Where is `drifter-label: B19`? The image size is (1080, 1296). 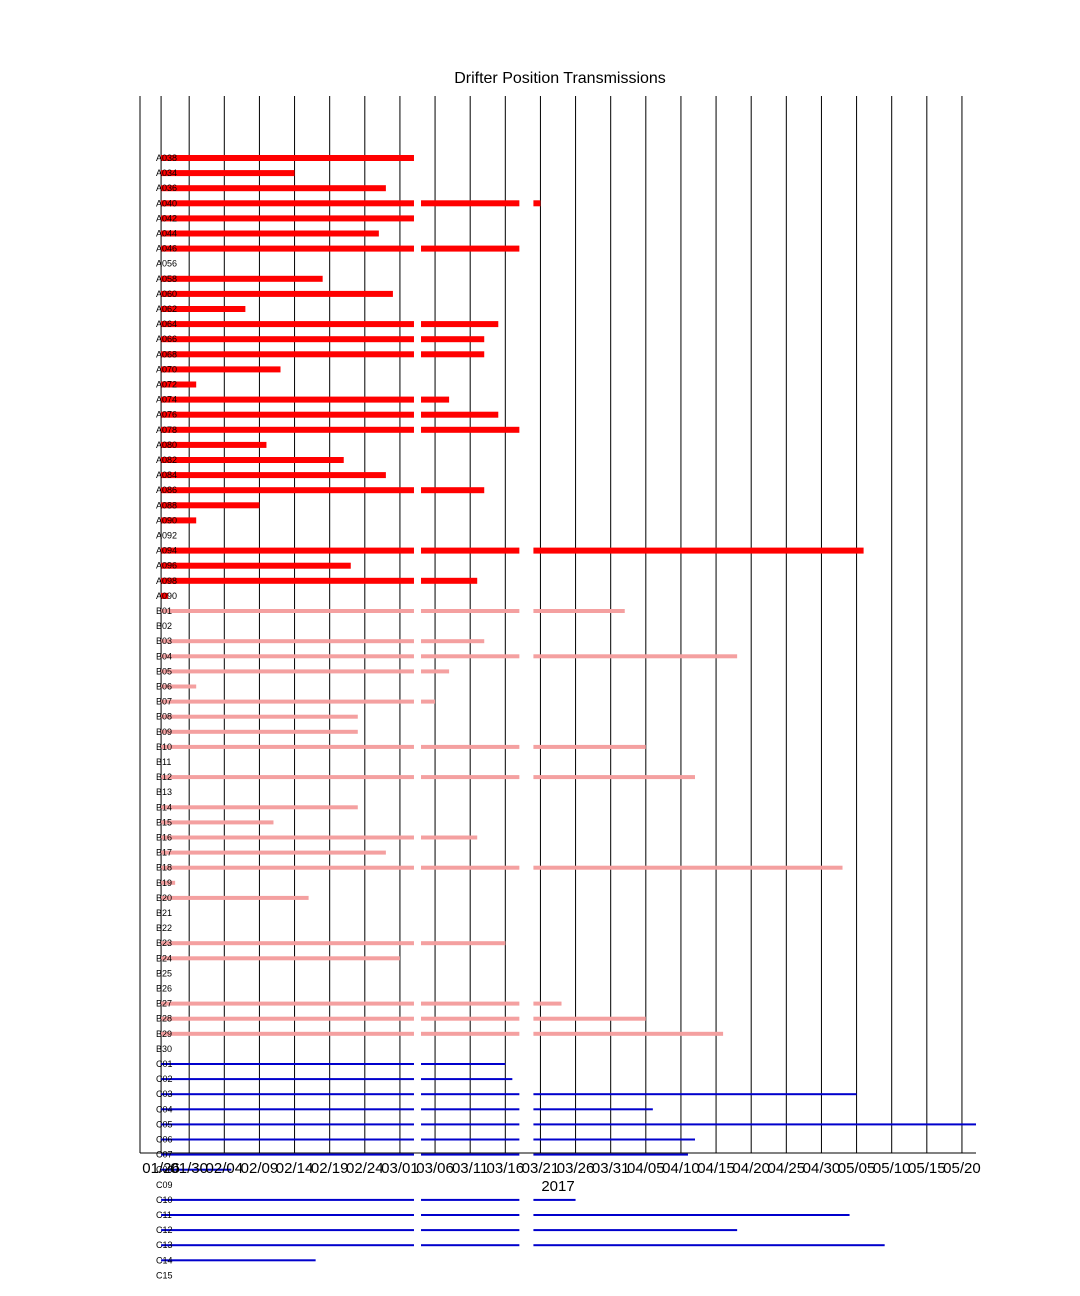 drifter-label: B19 is located at coordinates (164, 883).